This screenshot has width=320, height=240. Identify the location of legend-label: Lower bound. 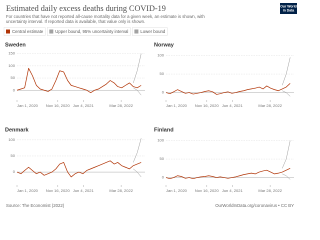
(152, 31).